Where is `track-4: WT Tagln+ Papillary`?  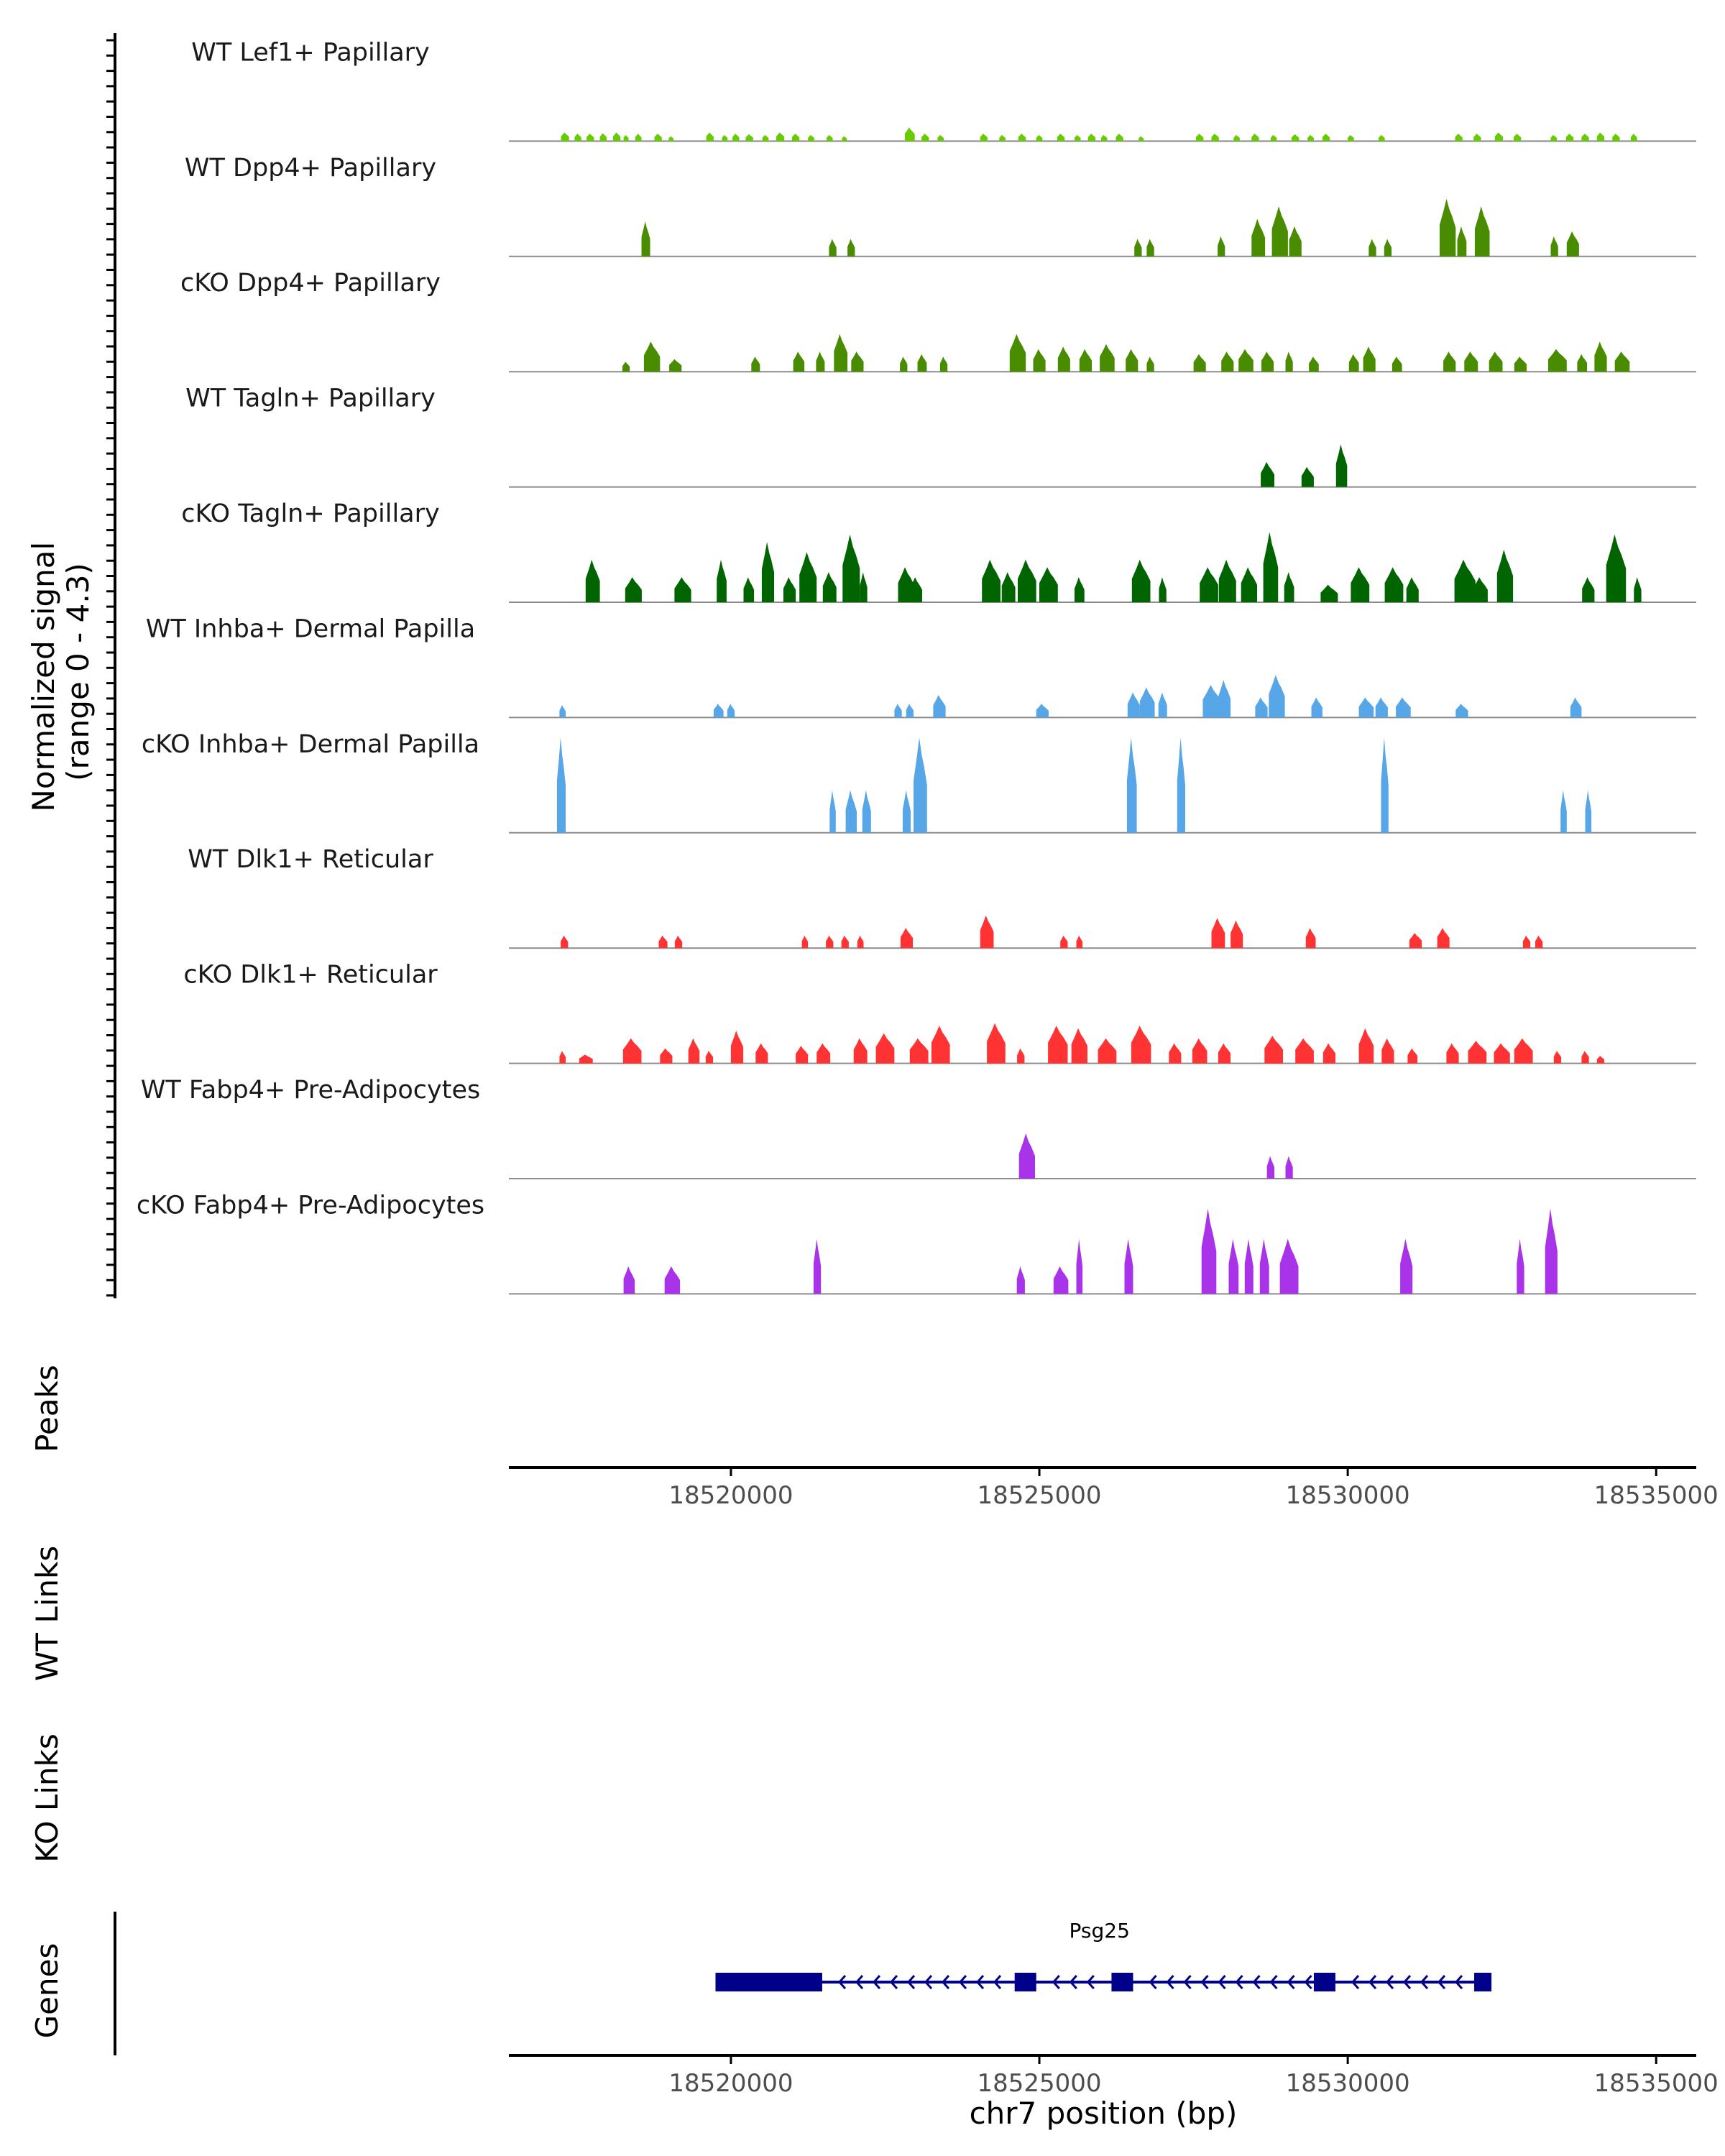 track-4: WT Tagln+ Papillary is located at coordinates (940, 436).